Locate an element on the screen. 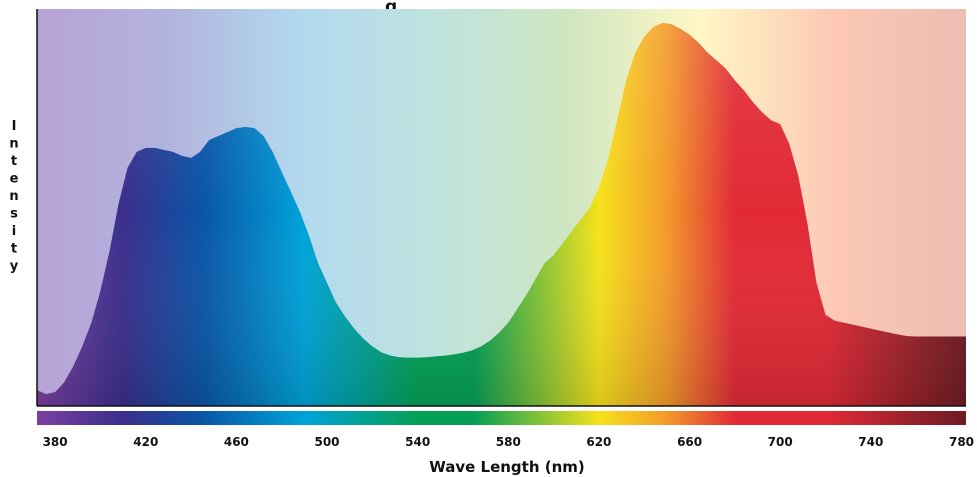  x-tick-labels: 380 420 460 500 540 580 620 660 700 740 780 is located at coordinates (508, 442).